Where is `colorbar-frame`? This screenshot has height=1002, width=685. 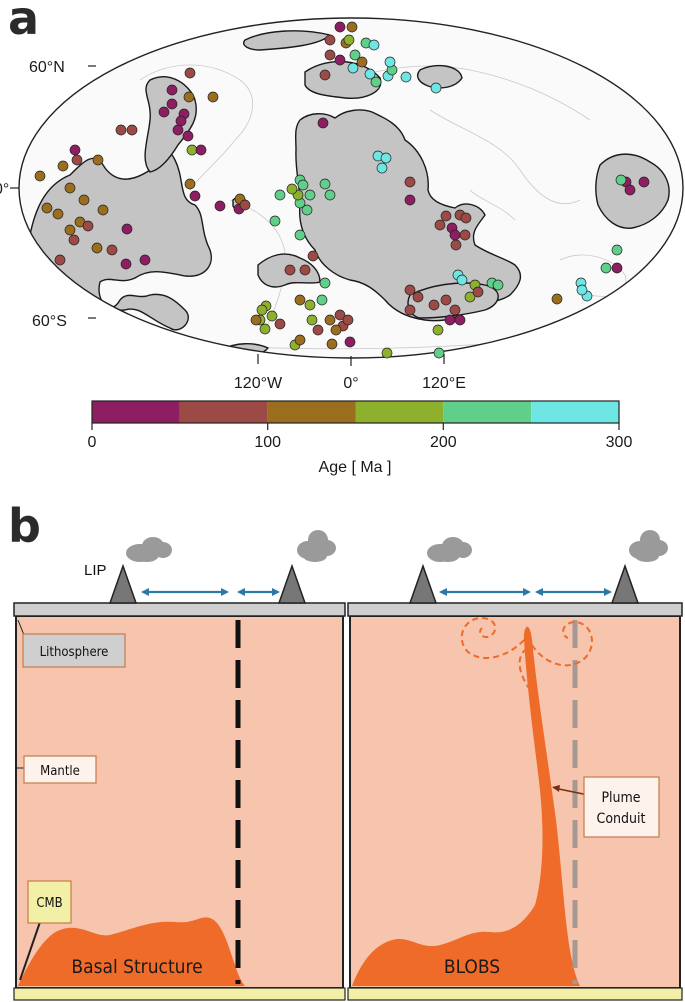
colorbar-frame is located at coordinates (355, 412).